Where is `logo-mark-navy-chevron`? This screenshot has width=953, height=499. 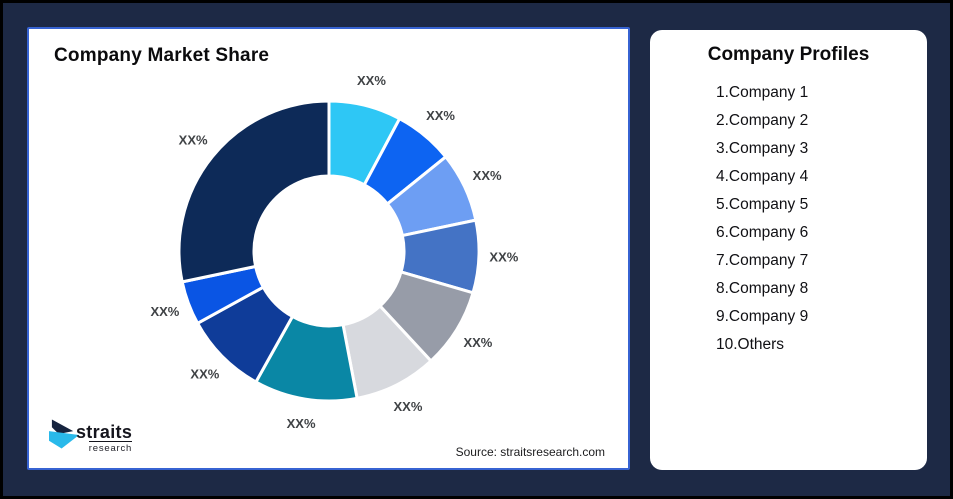
logo-mark-navy-chevron is located at coordinates (62, 426).